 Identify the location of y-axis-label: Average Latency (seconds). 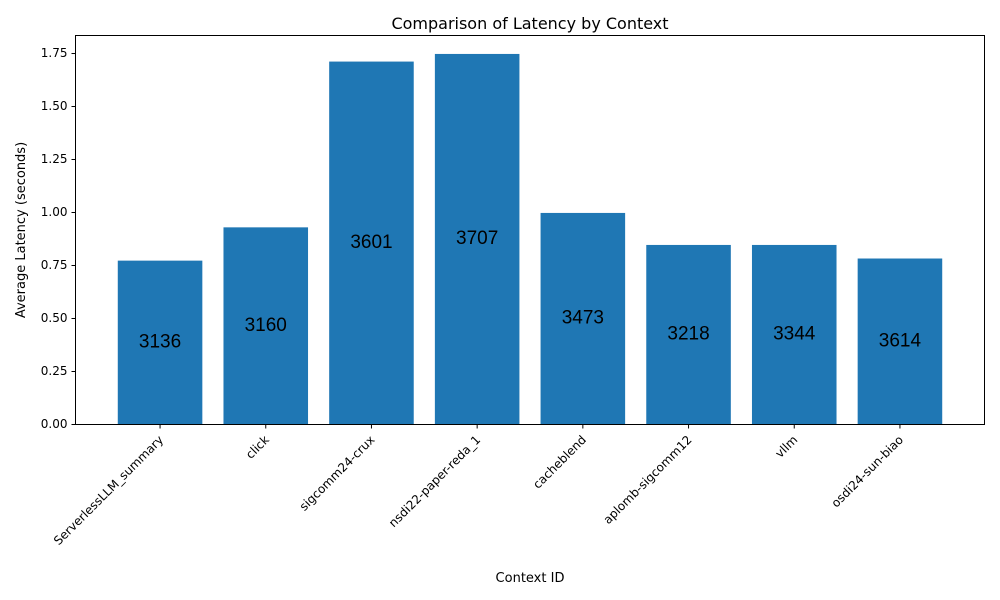
(21, 230).